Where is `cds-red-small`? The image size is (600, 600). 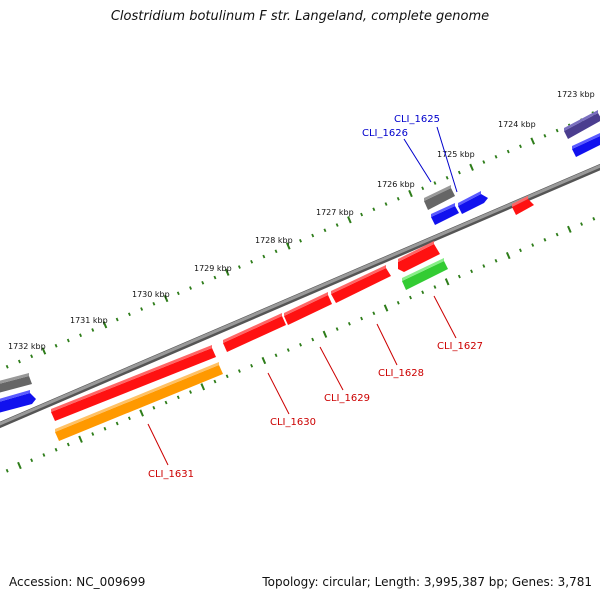 cds-red-small is located at coordinates (523, 205).